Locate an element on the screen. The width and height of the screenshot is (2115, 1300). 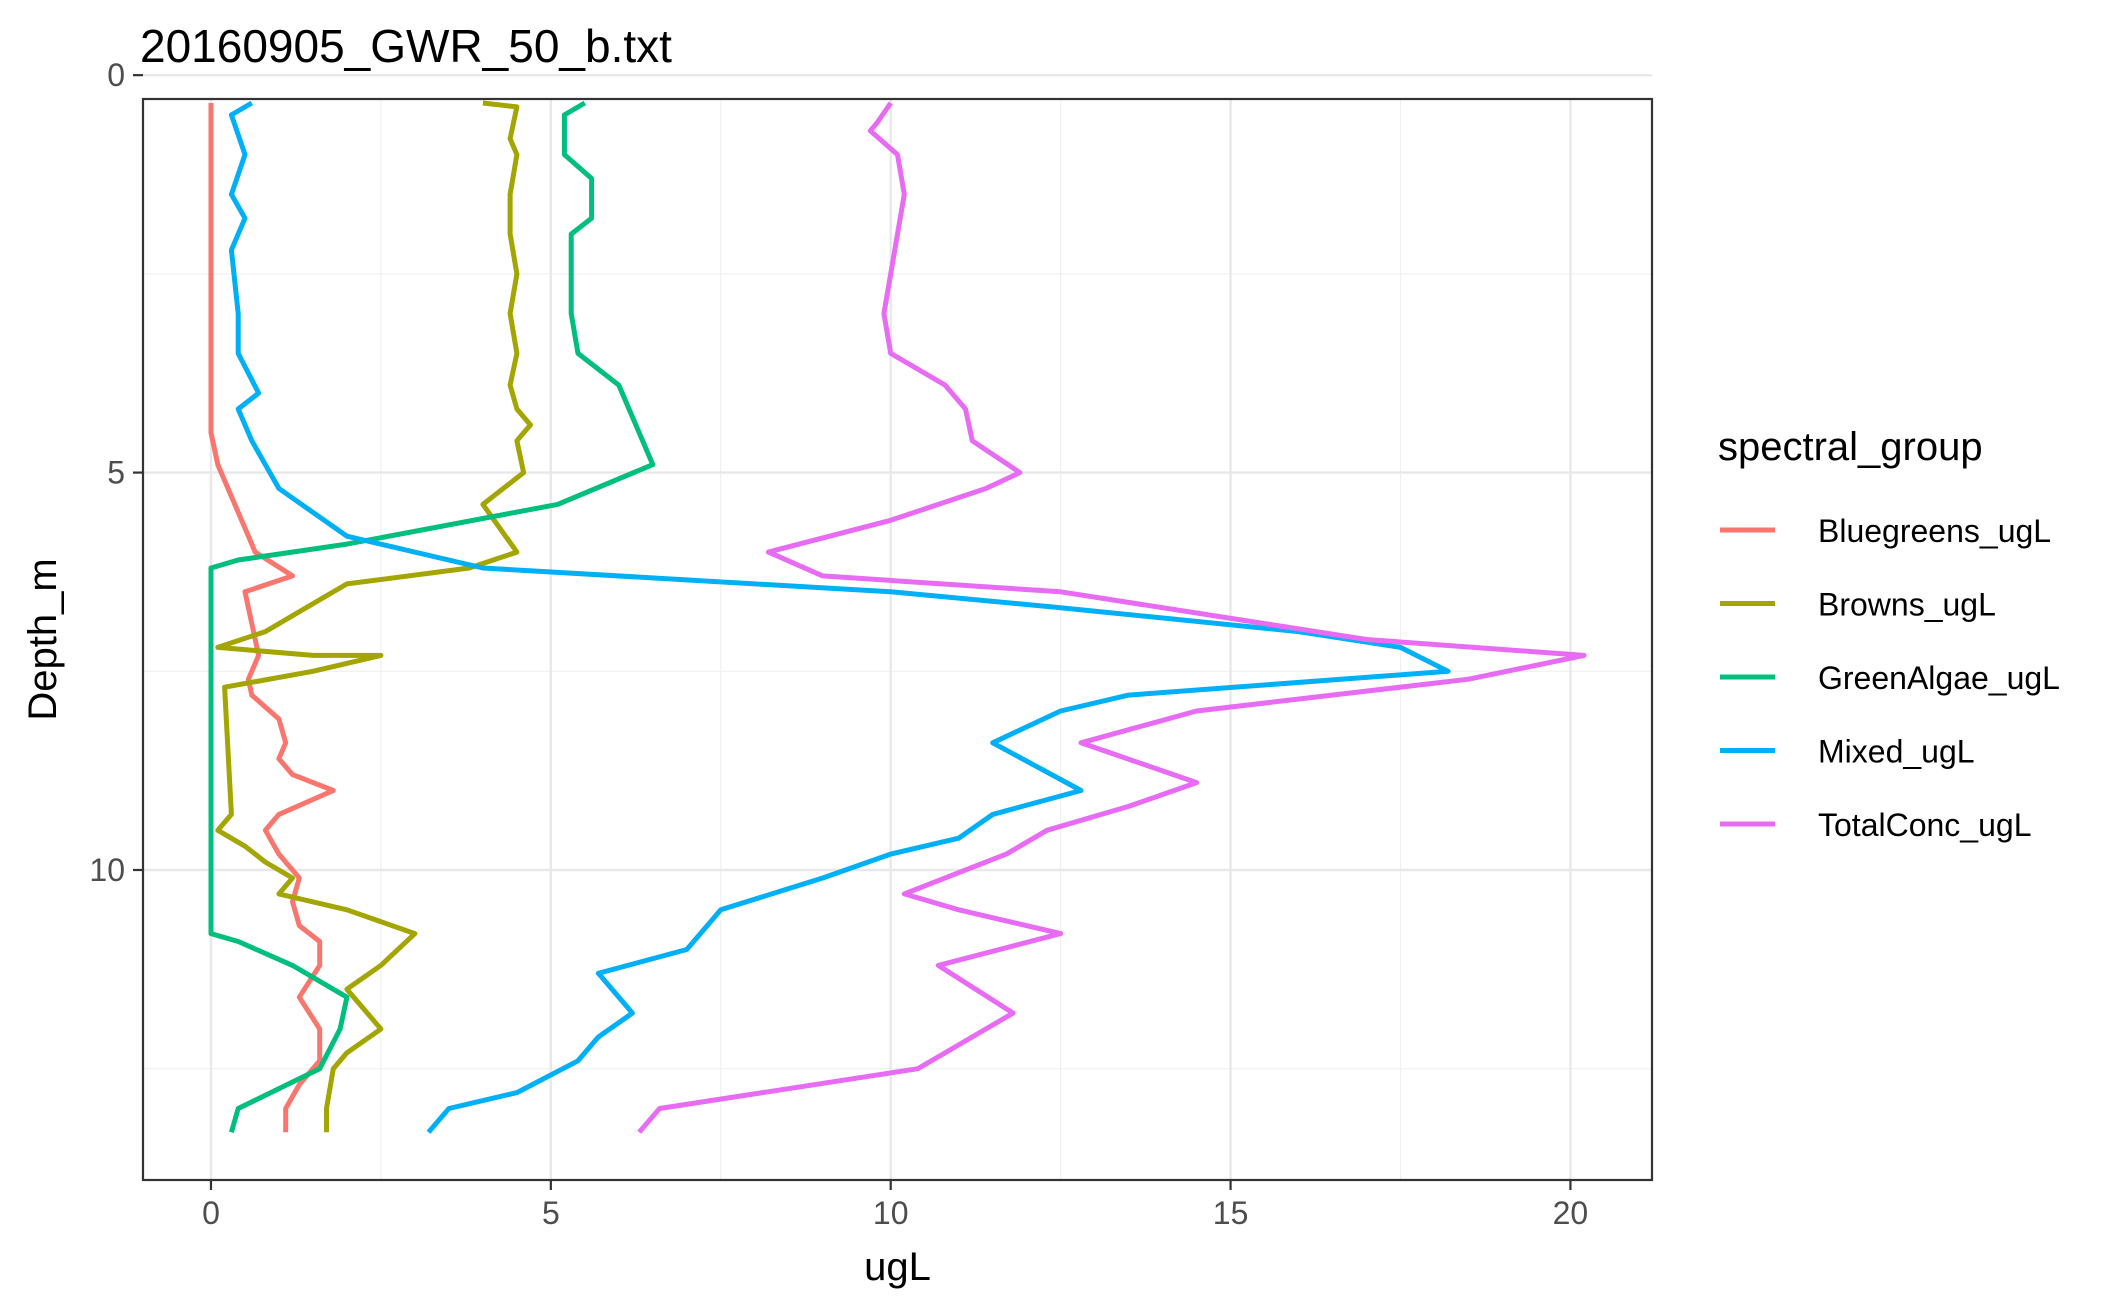
legend-label-Bluegreens_ugL: Bluegreens_ugL is located at coordinates (1934, 531).